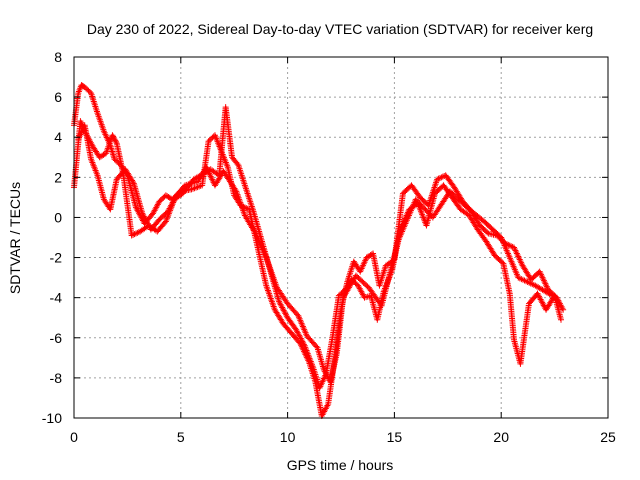 The image size is (640, 480). Describe the element at coordinates (288, 437) in the screenshot. I see `x-tick-label: 10` at that location.